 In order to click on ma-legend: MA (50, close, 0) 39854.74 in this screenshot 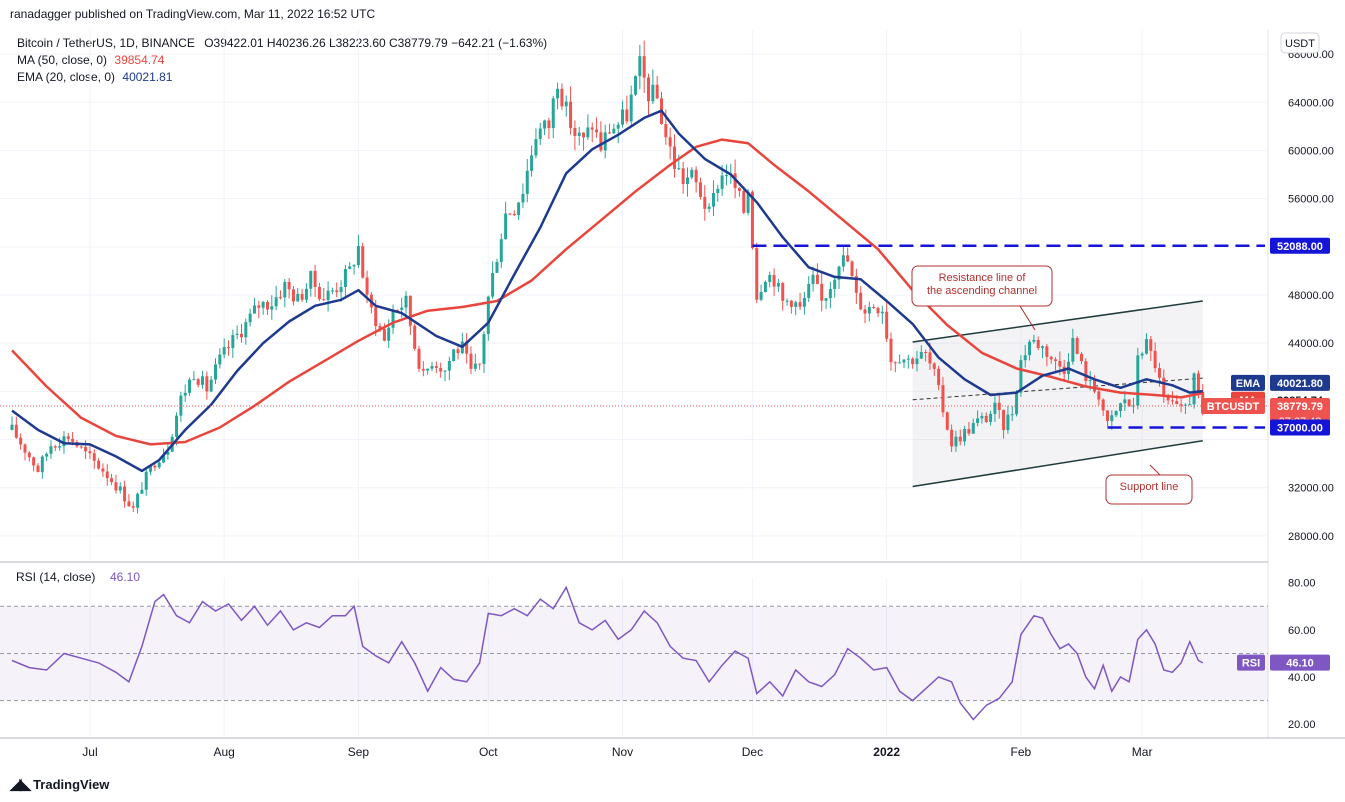, I will do `click(90, 60)`.